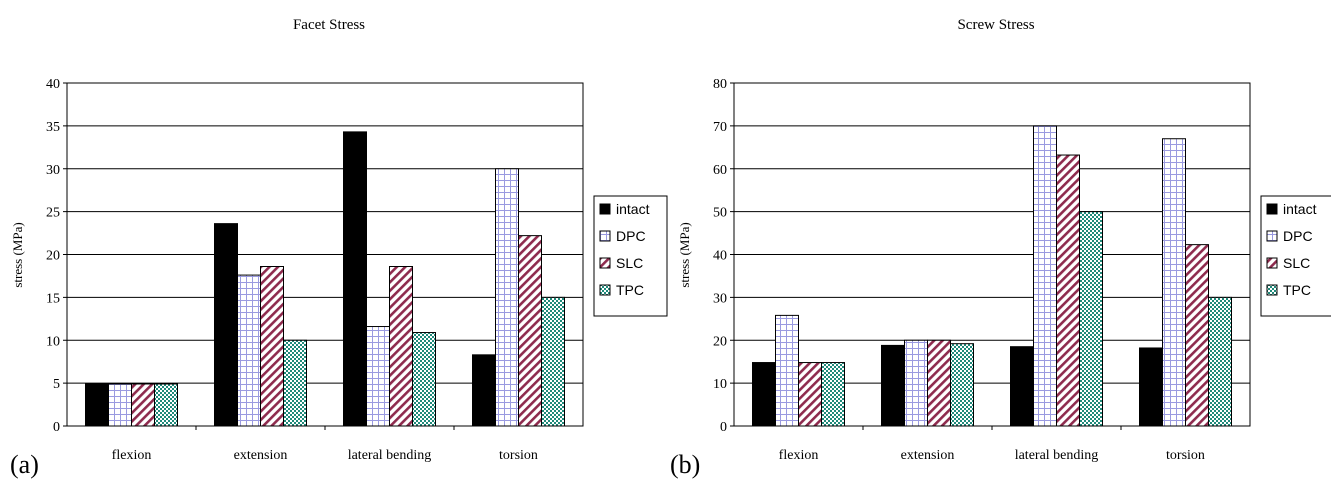 The image size is (1331, 481). I want to click on panel-label: (a), so click(24, 464).